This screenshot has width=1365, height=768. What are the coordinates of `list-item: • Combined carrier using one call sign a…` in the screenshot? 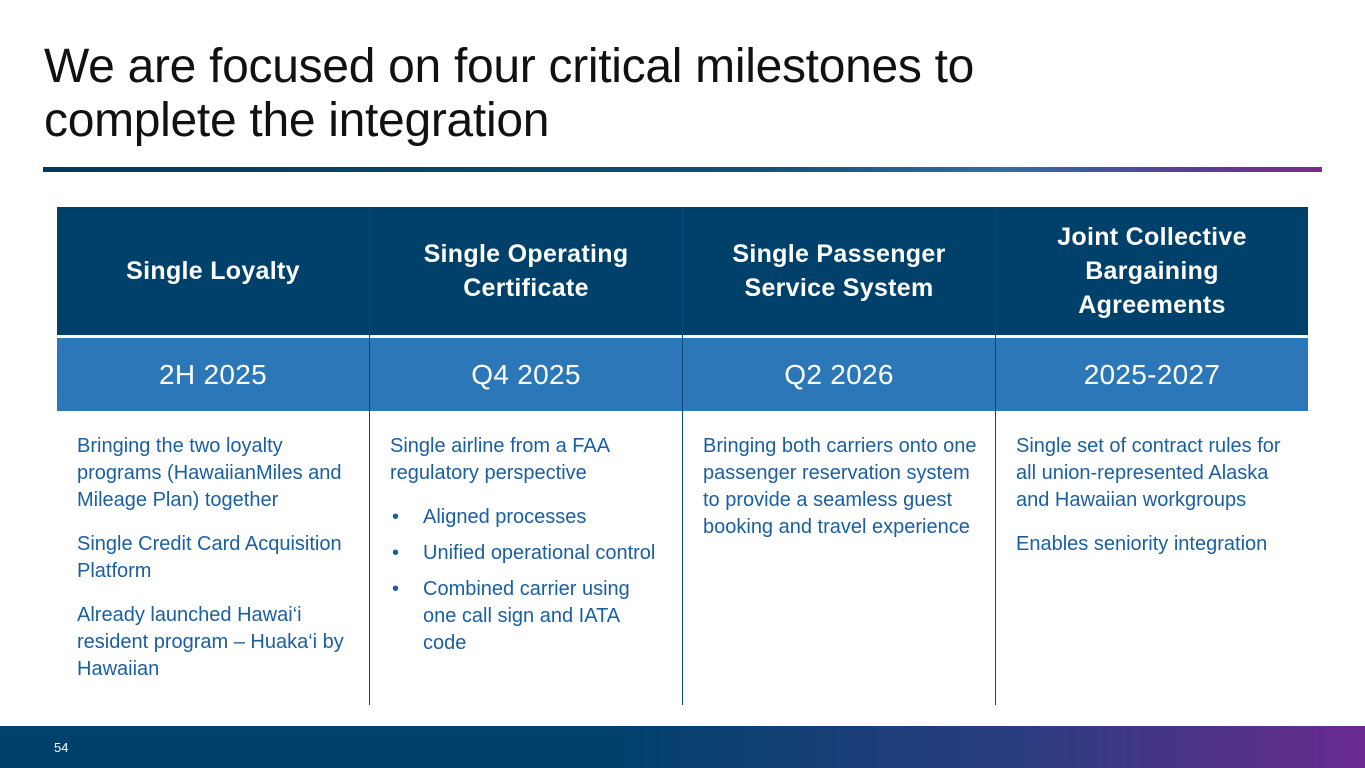 It's located at (527, 616).